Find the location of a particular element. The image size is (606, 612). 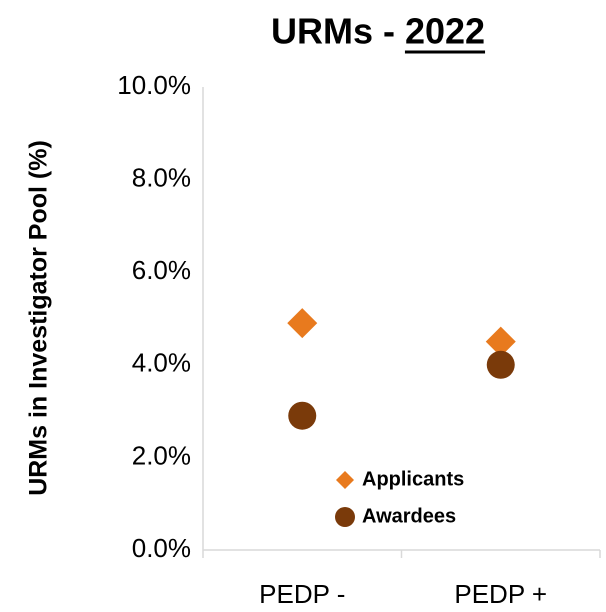

y-axis-label: URMs in Investigator Pool (%) is located at coordinates (39, 318).